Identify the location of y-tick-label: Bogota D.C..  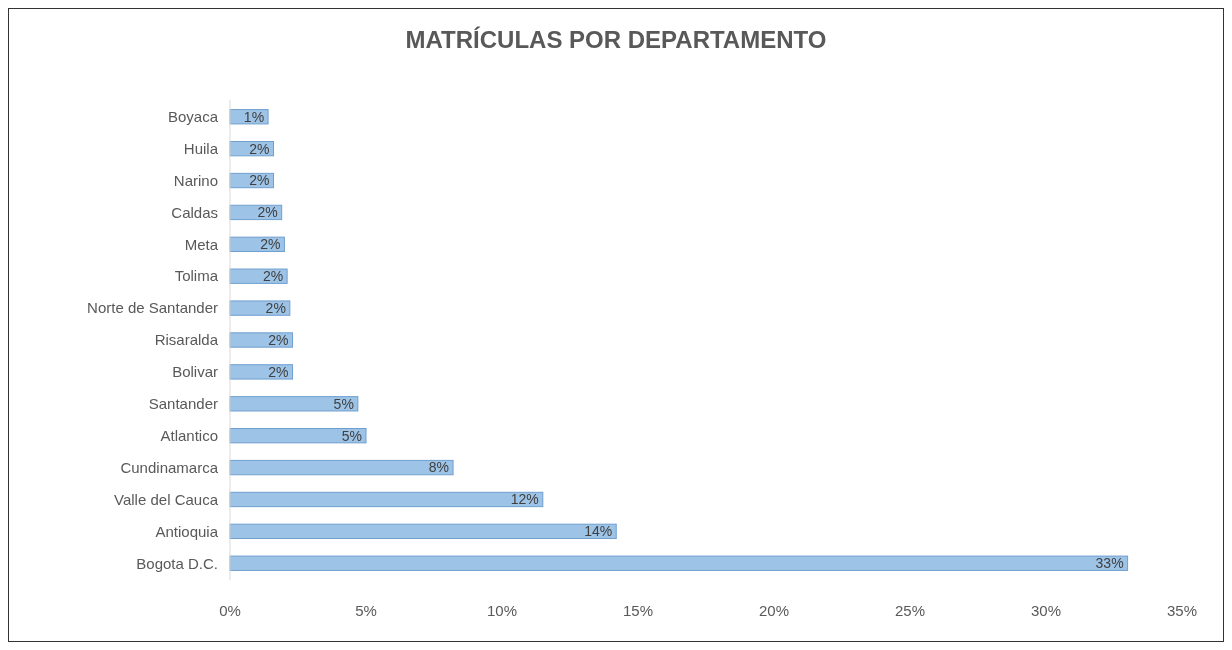
(177, 563).